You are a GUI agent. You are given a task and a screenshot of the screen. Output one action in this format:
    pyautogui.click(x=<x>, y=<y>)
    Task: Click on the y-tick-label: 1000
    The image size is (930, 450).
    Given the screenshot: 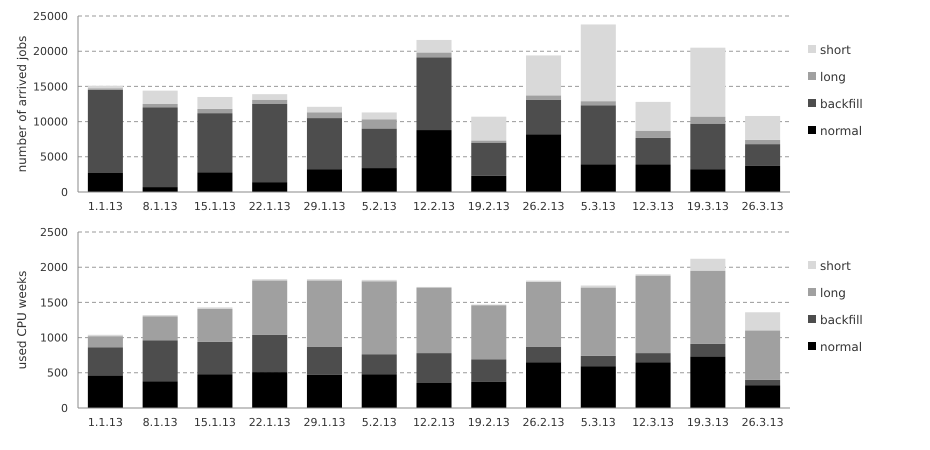 What is the action you would take?
    pyautogui.click(x=54, y=337)
    